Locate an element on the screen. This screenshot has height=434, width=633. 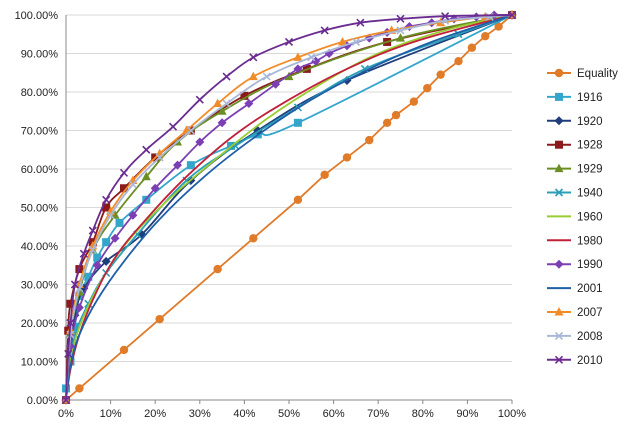
x-tick-label: 10% is located at coordinates (111, 414).